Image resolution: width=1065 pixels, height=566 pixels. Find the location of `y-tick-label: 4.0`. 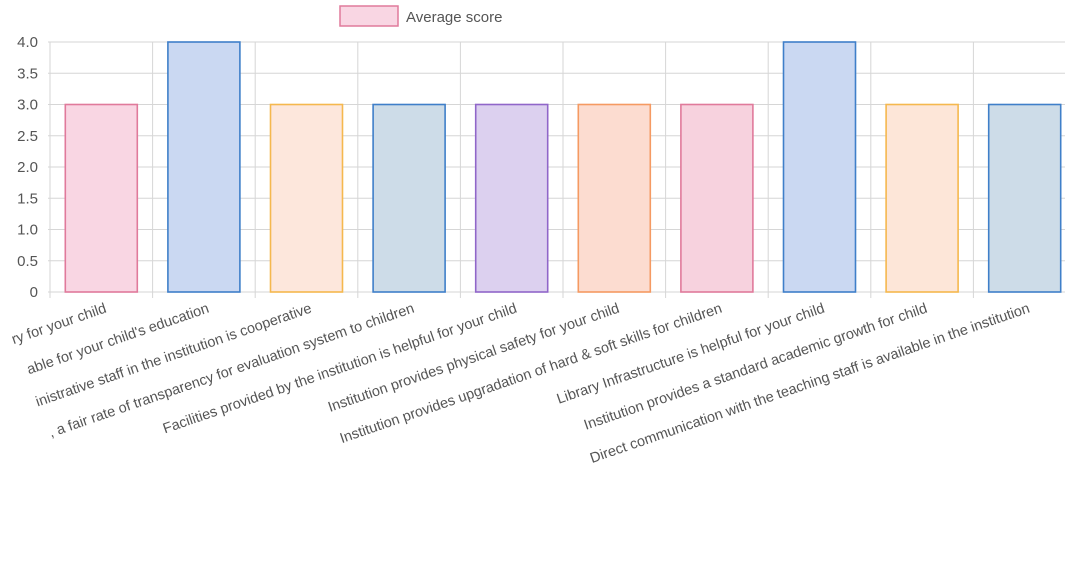

y-tick-label: 4.0 is located at coordinates (27, 42).